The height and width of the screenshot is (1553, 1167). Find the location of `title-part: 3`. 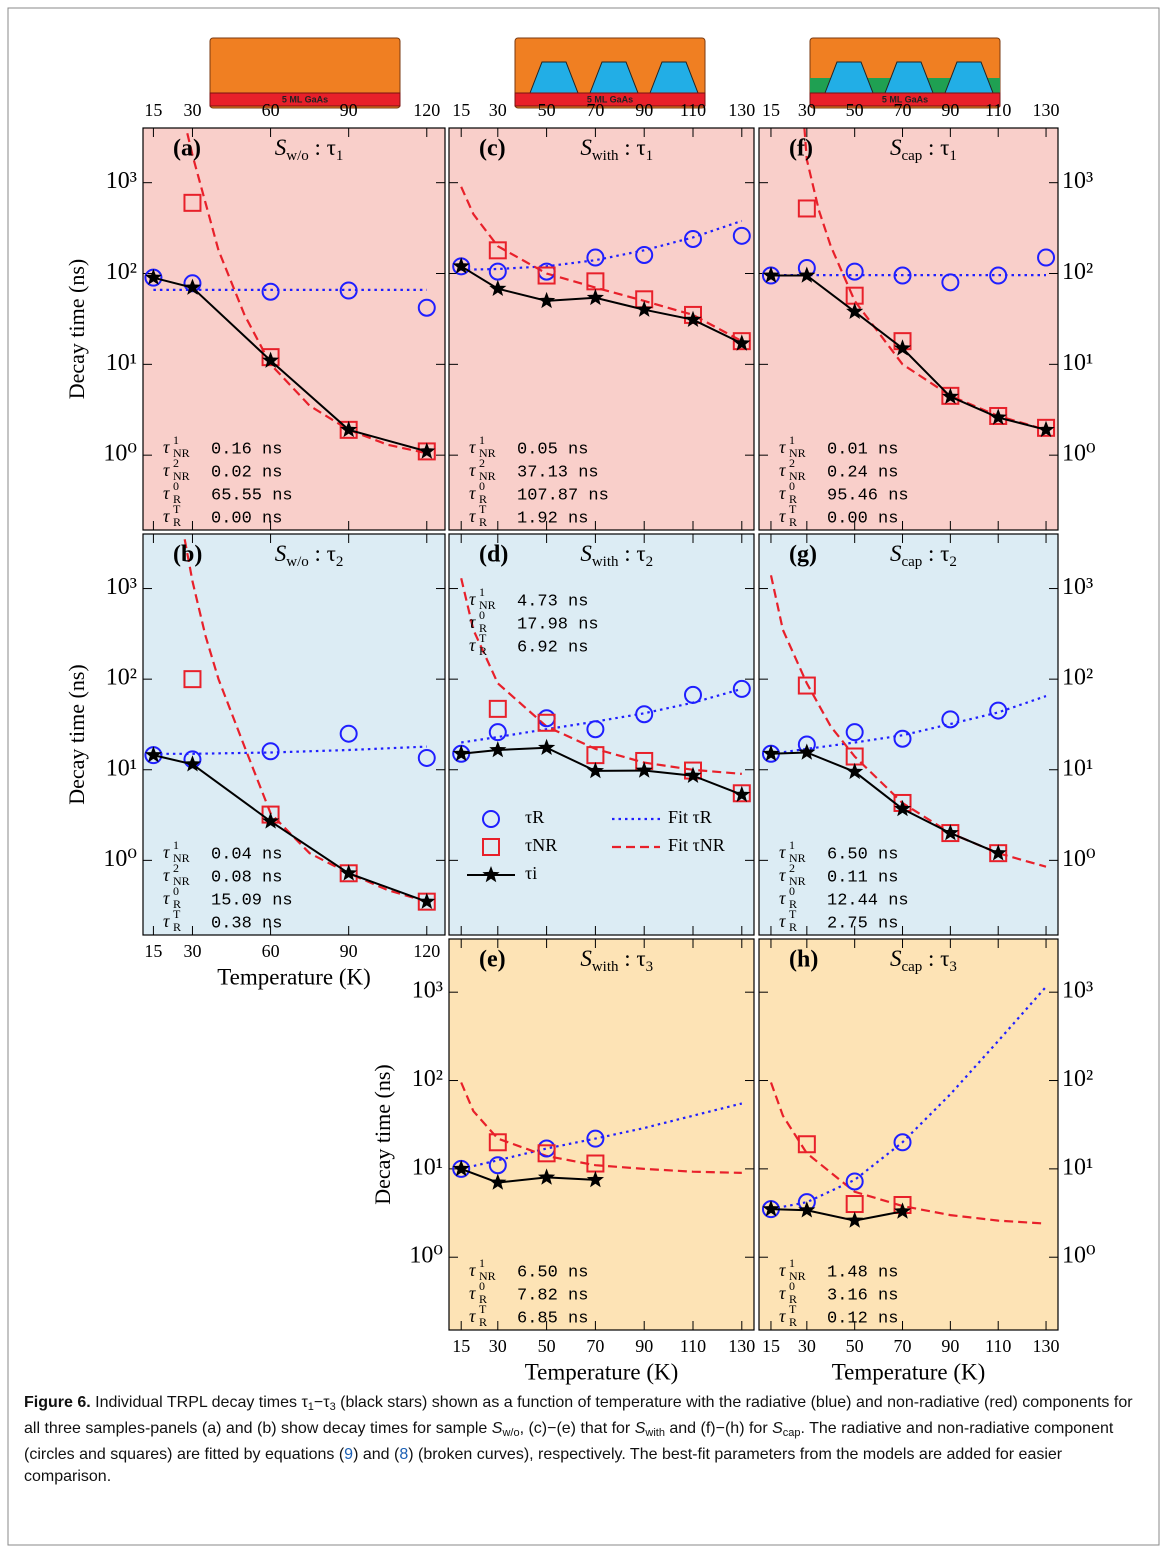

title-part: 3 is located at coordinates (650, 967).